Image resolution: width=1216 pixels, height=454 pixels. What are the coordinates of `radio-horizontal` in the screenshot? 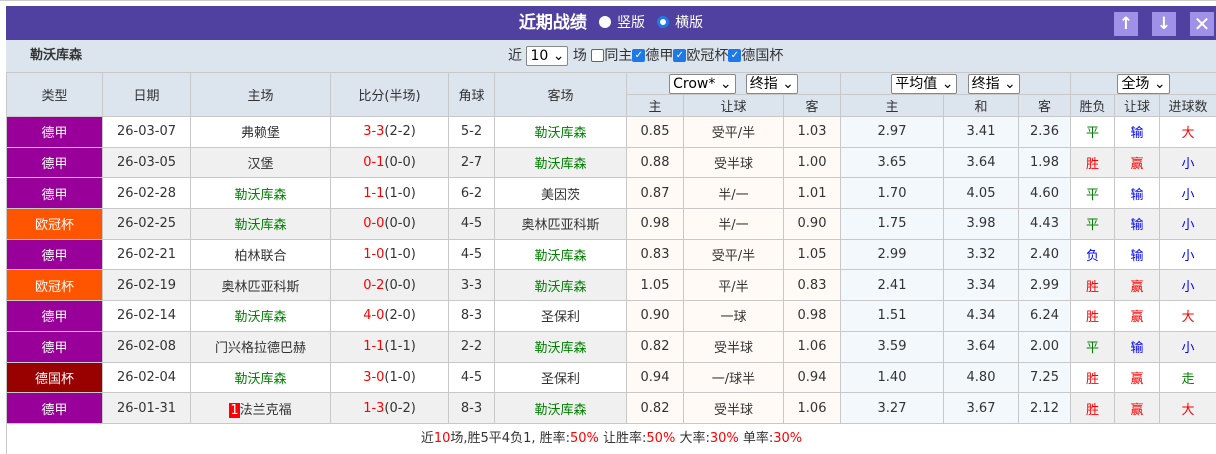 It's located at (663, 22).